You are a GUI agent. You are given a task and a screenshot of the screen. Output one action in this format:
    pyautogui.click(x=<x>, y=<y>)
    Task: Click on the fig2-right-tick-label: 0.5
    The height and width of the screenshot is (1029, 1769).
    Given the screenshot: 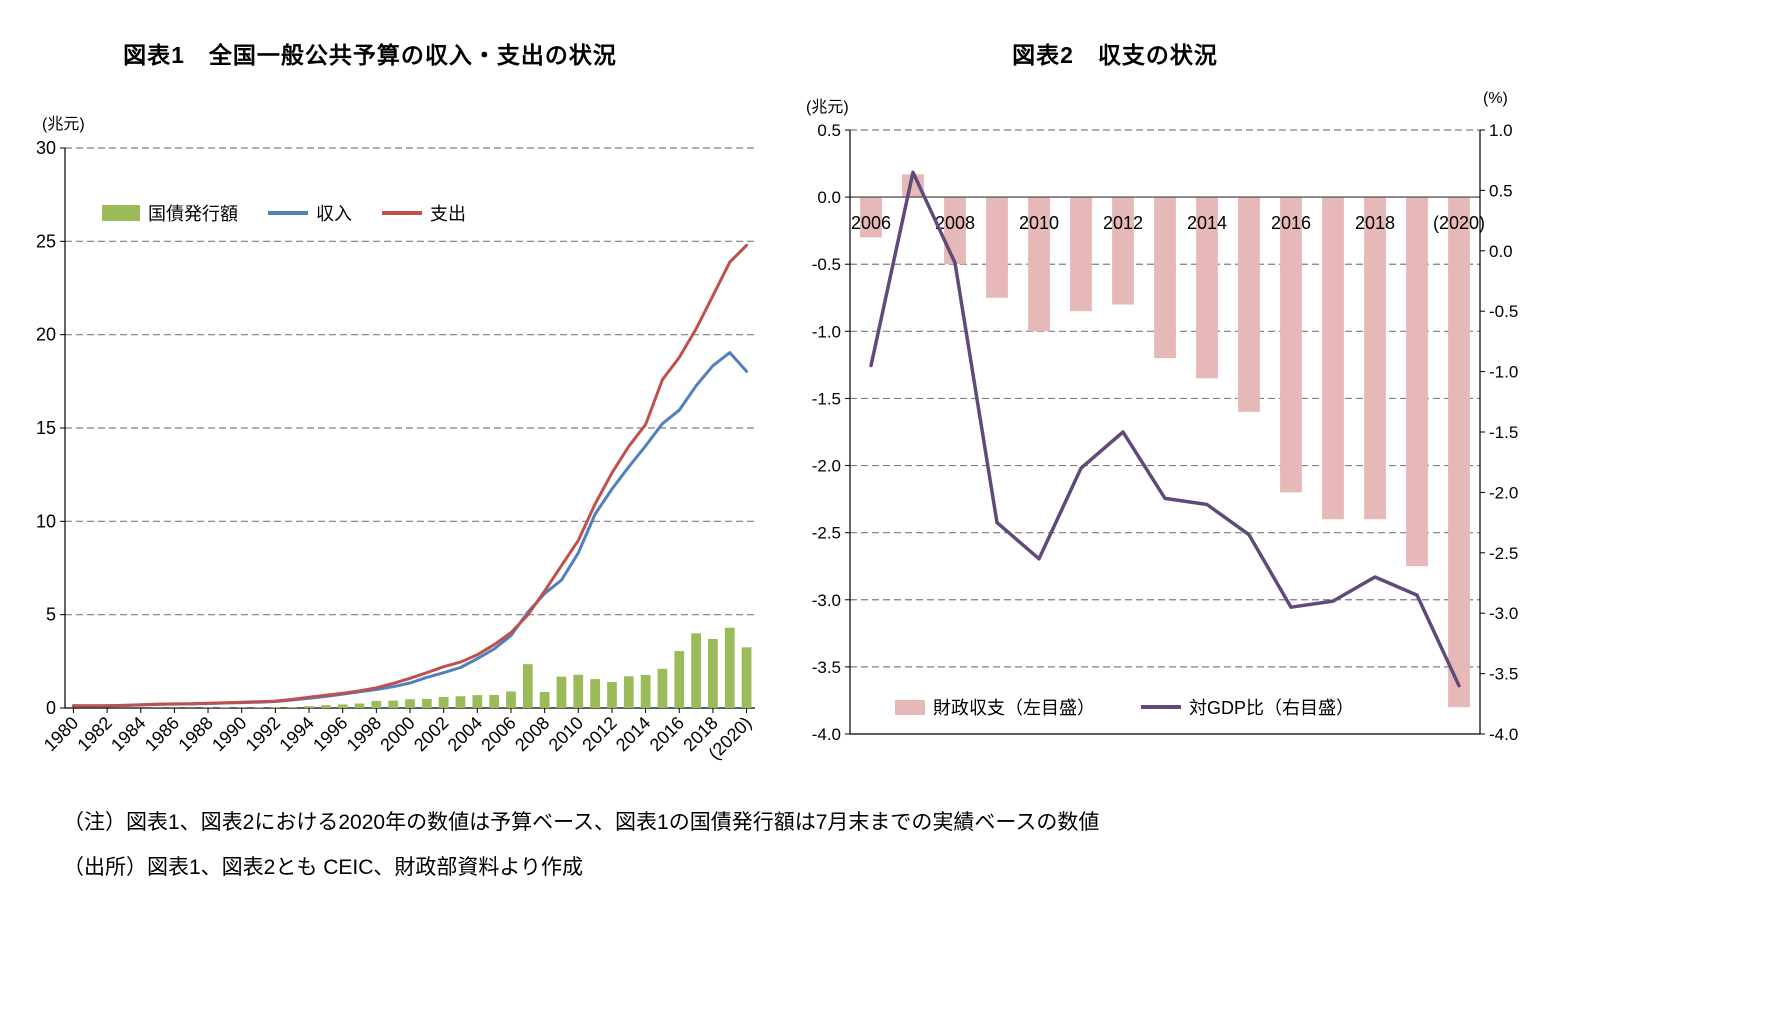 What is the action you would take?
    pyautogui.click(x=1501, y=190)
    